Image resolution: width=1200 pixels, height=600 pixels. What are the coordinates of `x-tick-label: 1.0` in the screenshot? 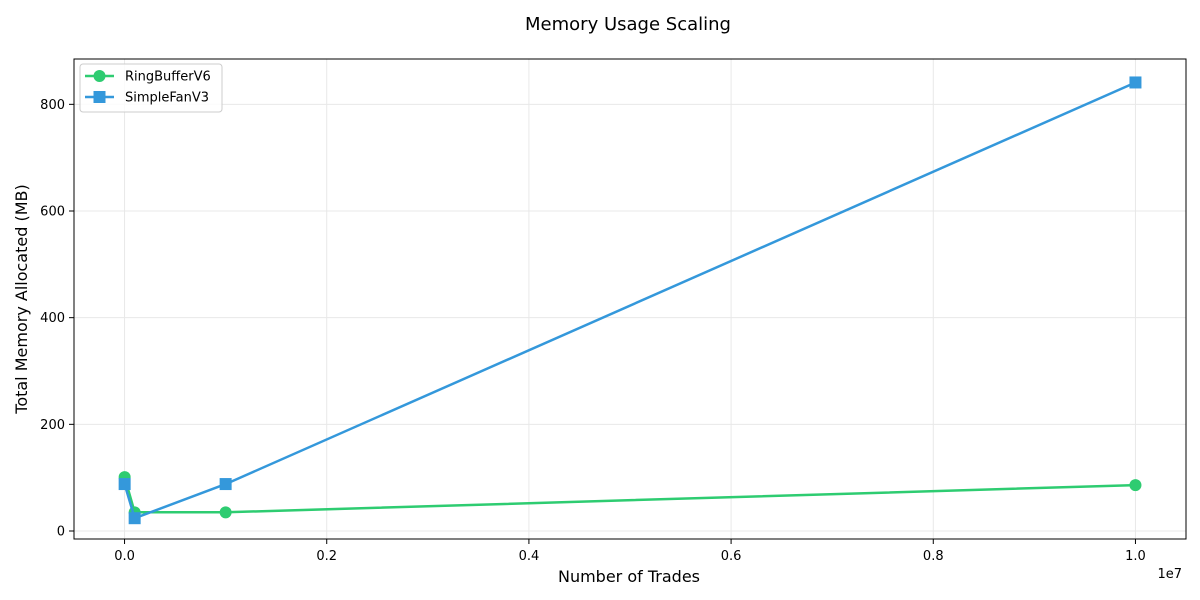 It's located at (1135, 556).